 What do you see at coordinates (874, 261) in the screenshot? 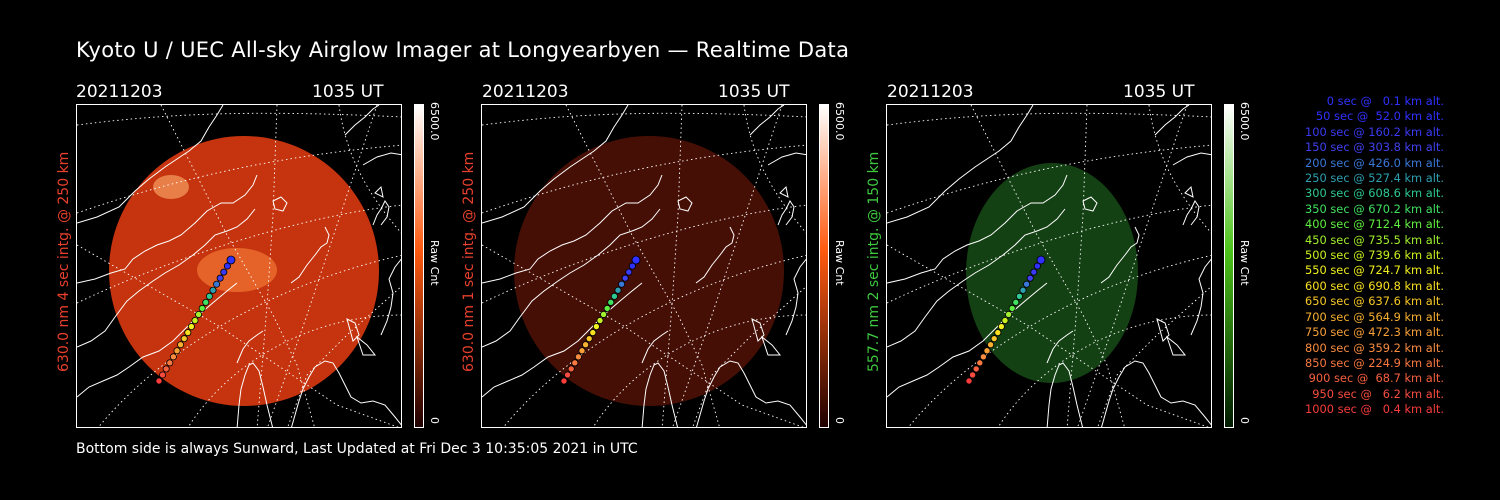
I see `panel-3-side-label: 557.7 nm 2 sec intg. @ 150 km` at bounding box center [874, 261].